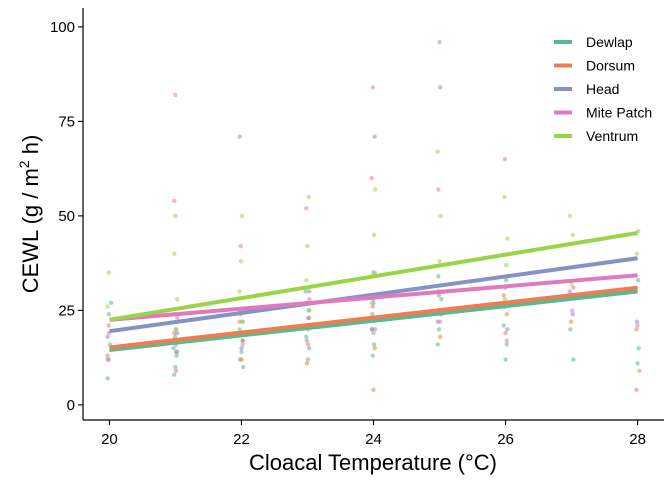  I want to click on y-tick-label: 25, so click(66, 310).